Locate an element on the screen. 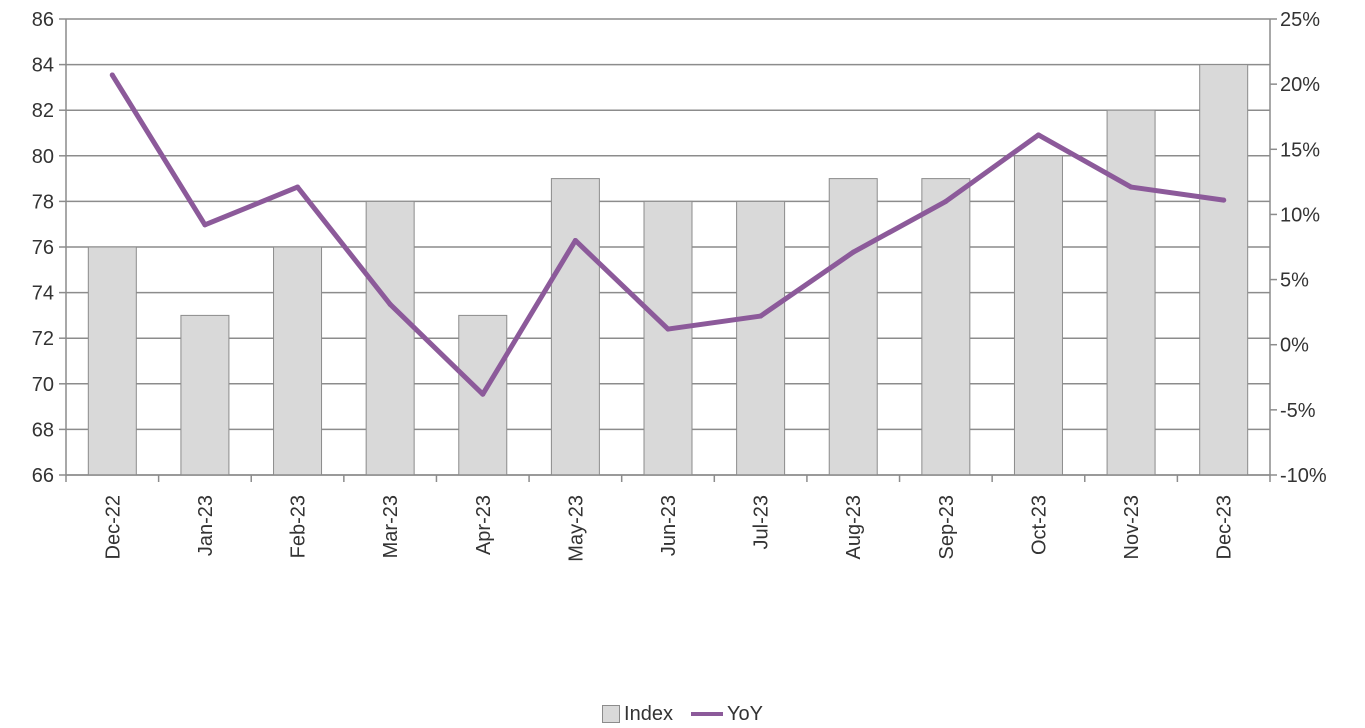 The image size is (1365, 728). left-axis-tick-labels: 66 68 70 72 74 76 78 80 82 84 86 is located at coordinates (43, 248).